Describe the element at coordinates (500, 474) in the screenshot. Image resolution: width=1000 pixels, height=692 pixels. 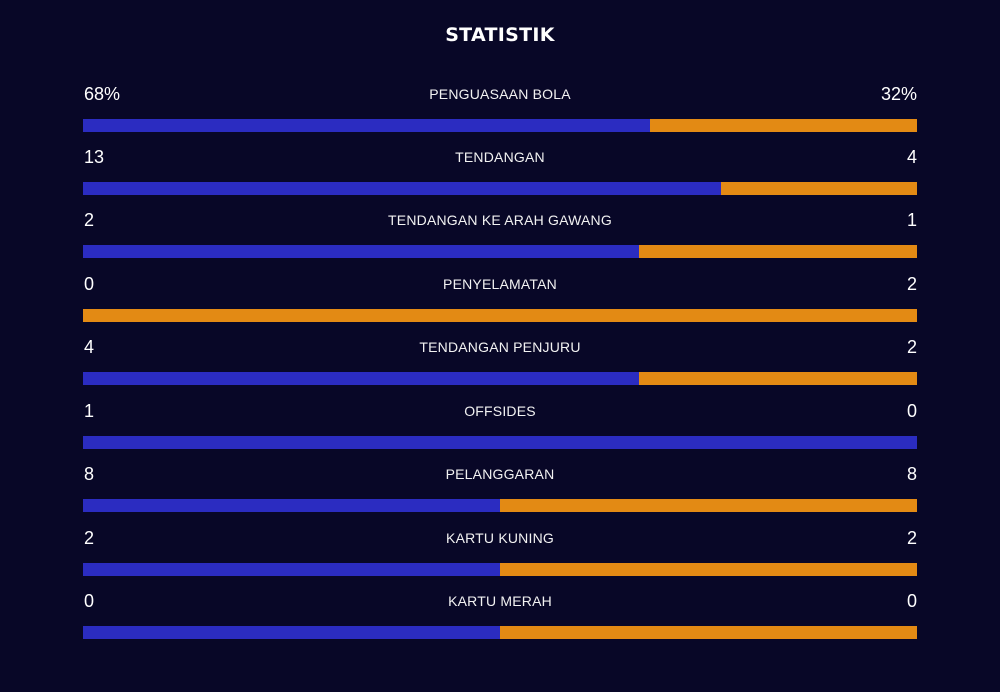
I see `stat-label: PELANGGARAN` at that location.